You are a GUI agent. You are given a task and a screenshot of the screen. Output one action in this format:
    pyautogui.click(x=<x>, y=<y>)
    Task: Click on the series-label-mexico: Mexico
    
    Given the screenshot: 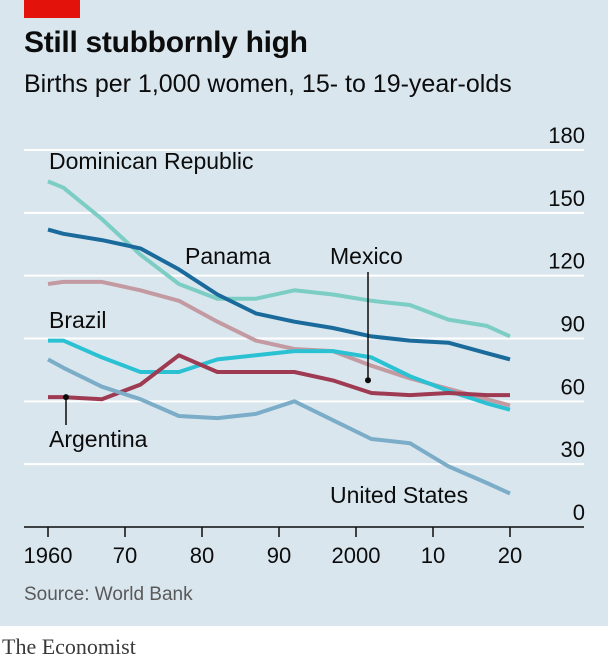 What is the action you would take?
    pyautogui.click(x=366, y=256)
    